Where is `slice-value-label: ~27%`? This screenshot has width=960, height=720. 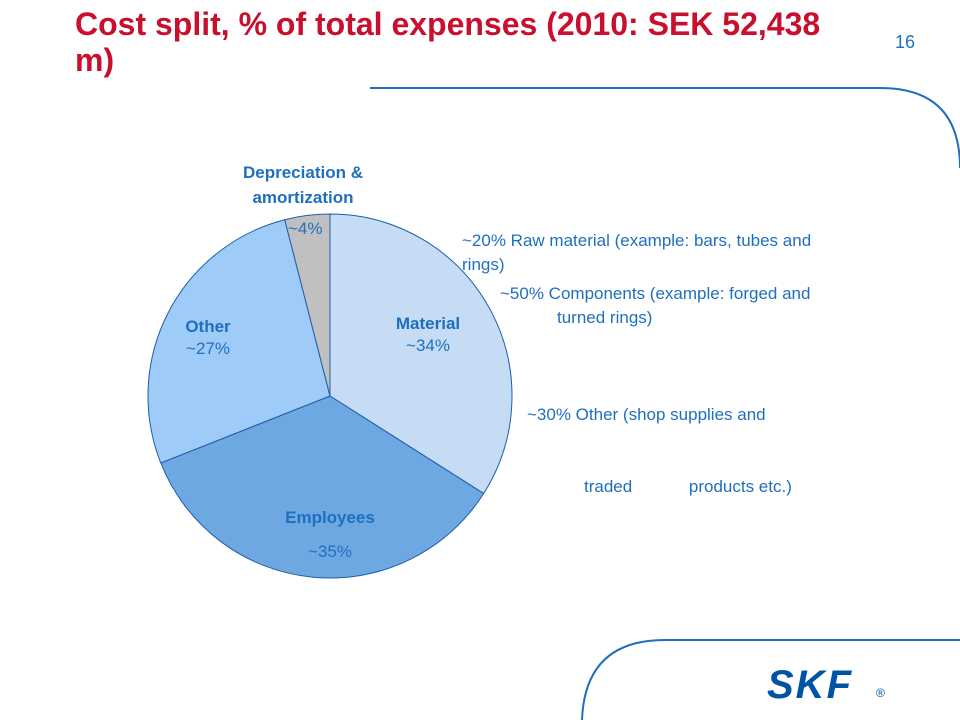 slice-value-label: ~27% is located at coordinates (208, 348).